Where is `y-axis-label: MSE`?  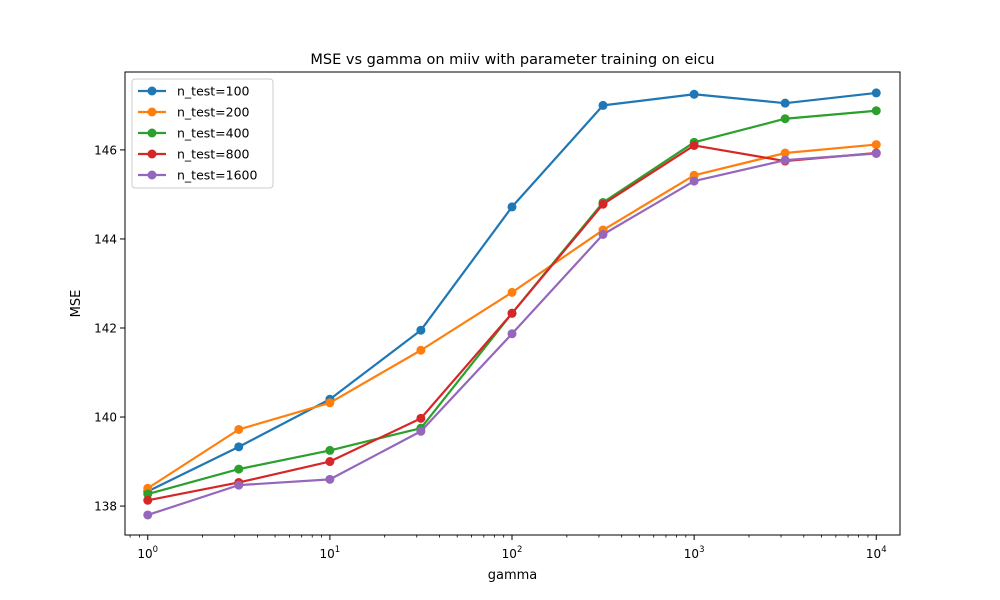
y-axis-label: MSE is located at coordinates (76, 304).